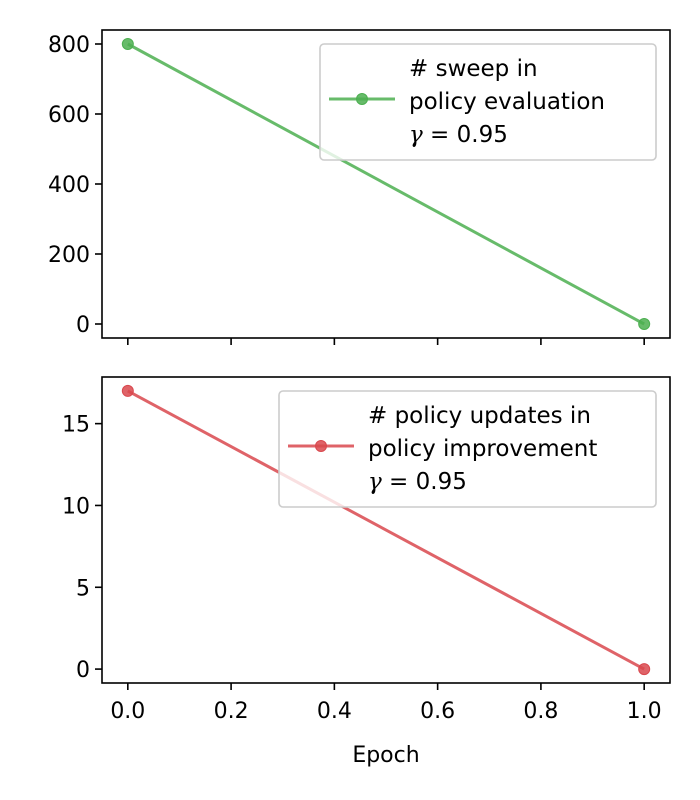 Image resolution: width=700 pixels, height=800 pixels. I want to click on y-tick-label: 600, so click(69, 115).